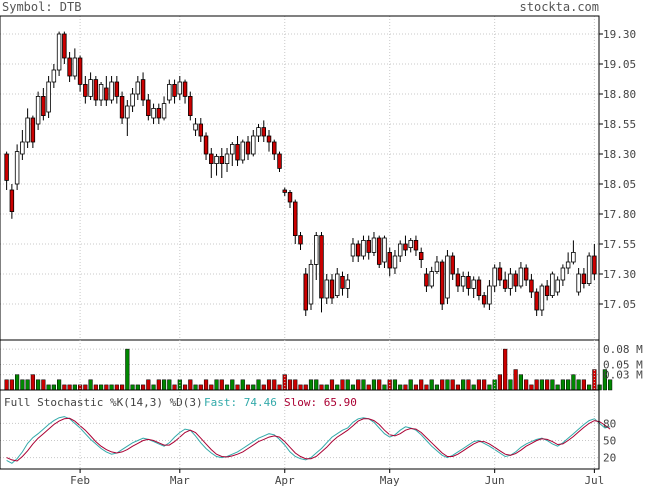  Describe the element at coordinates (609, 441) in the screenshot. I see `stochastic-tick-label: 50` at that location.